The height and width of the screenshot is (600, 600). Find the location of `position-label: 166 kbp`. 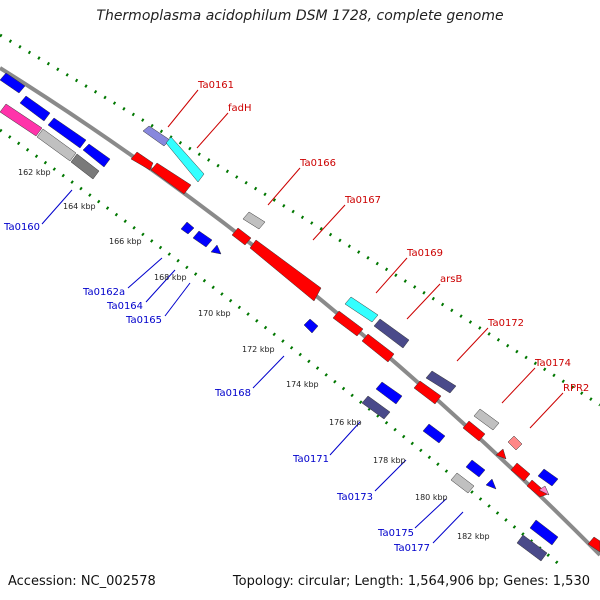

position-label: 166 kbp is located at coordinates (125, 241).